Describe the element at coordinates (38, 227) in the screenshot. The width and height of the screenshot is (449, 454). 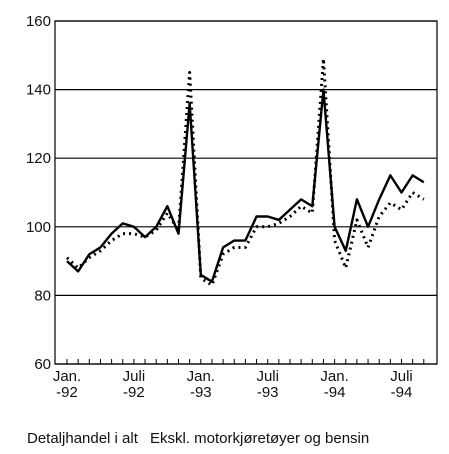
I see `y-tick-label: 100` at that location.